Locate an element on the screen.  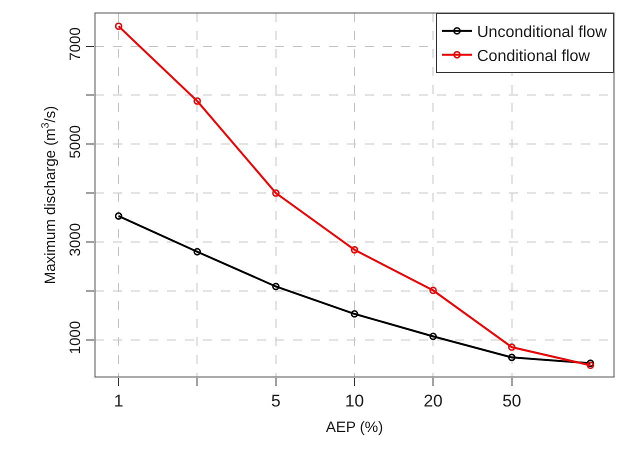
x-tick-label: 5 is located at coordinates (276, 400).